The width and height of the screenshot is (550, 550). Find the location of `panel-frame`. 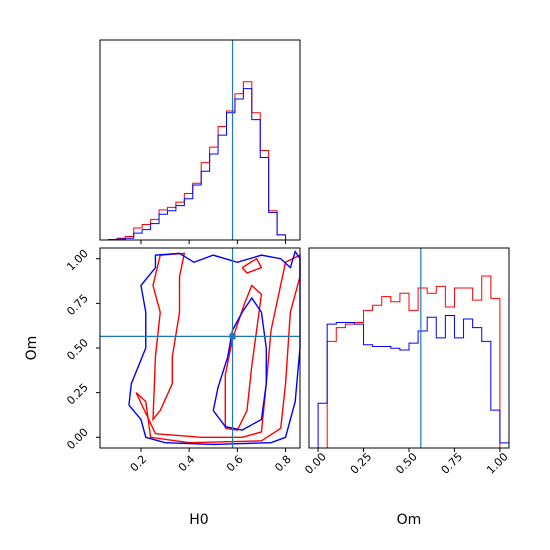

panel-frame is located at coordinates (200, 140).